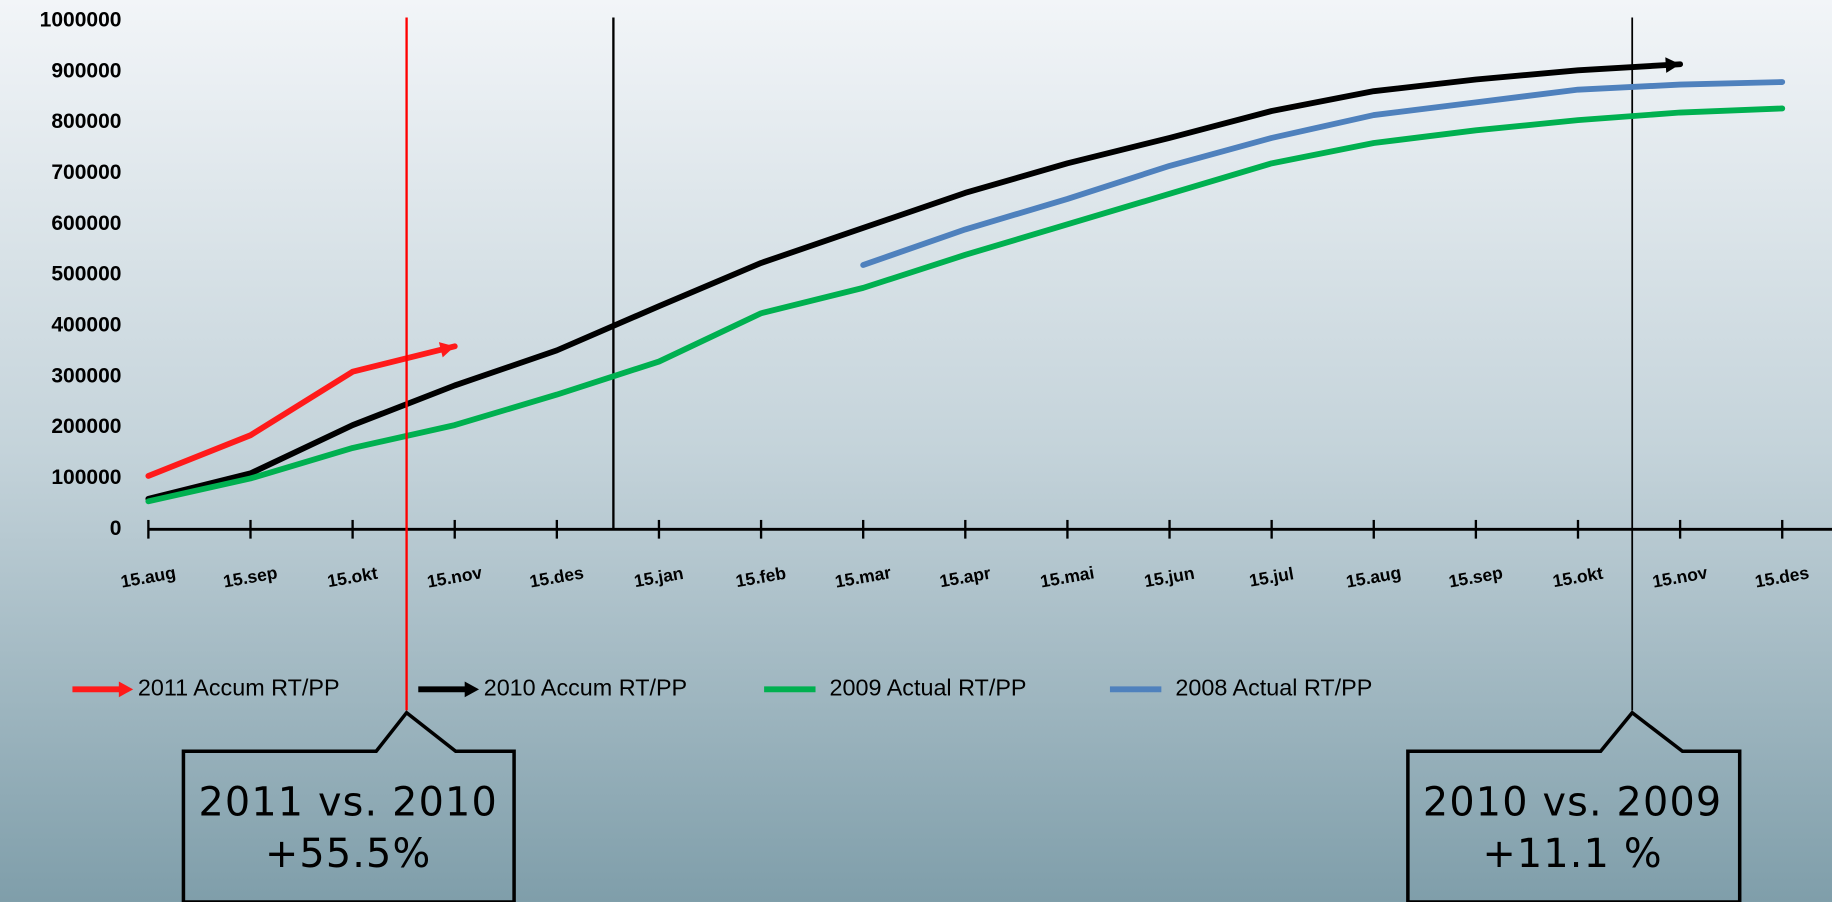  Describe the element at coordinates (81, 20) in the screenshot. I see `y-tick-label: 1000000` at that location.